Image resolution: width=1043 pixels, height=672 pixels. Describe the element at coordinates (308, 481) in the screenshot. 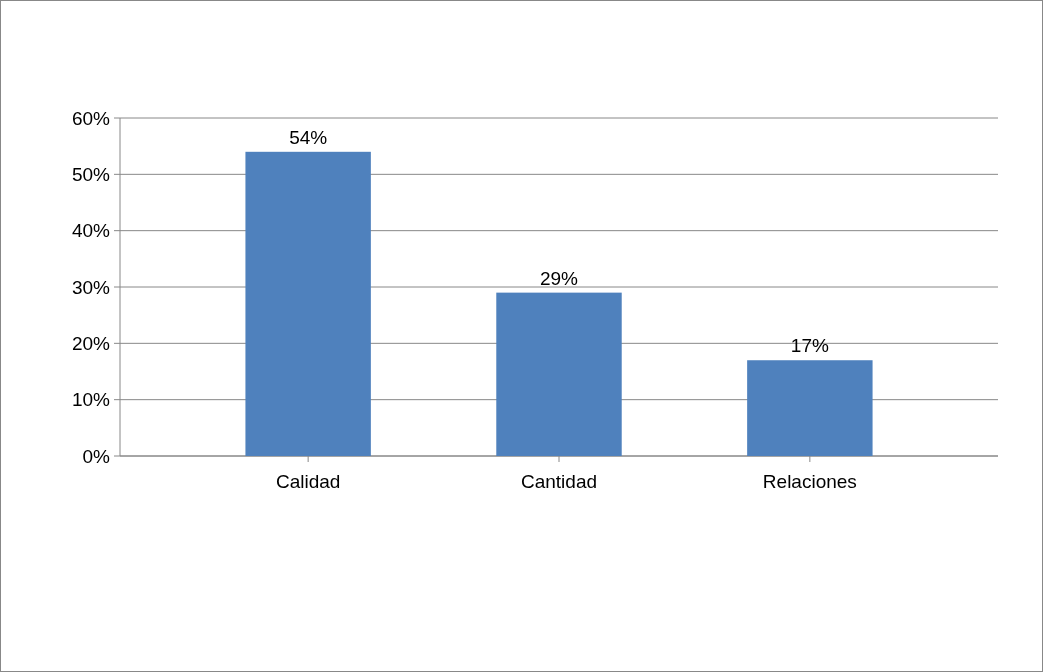

I see `x-tick-label: Calidad` at that location.